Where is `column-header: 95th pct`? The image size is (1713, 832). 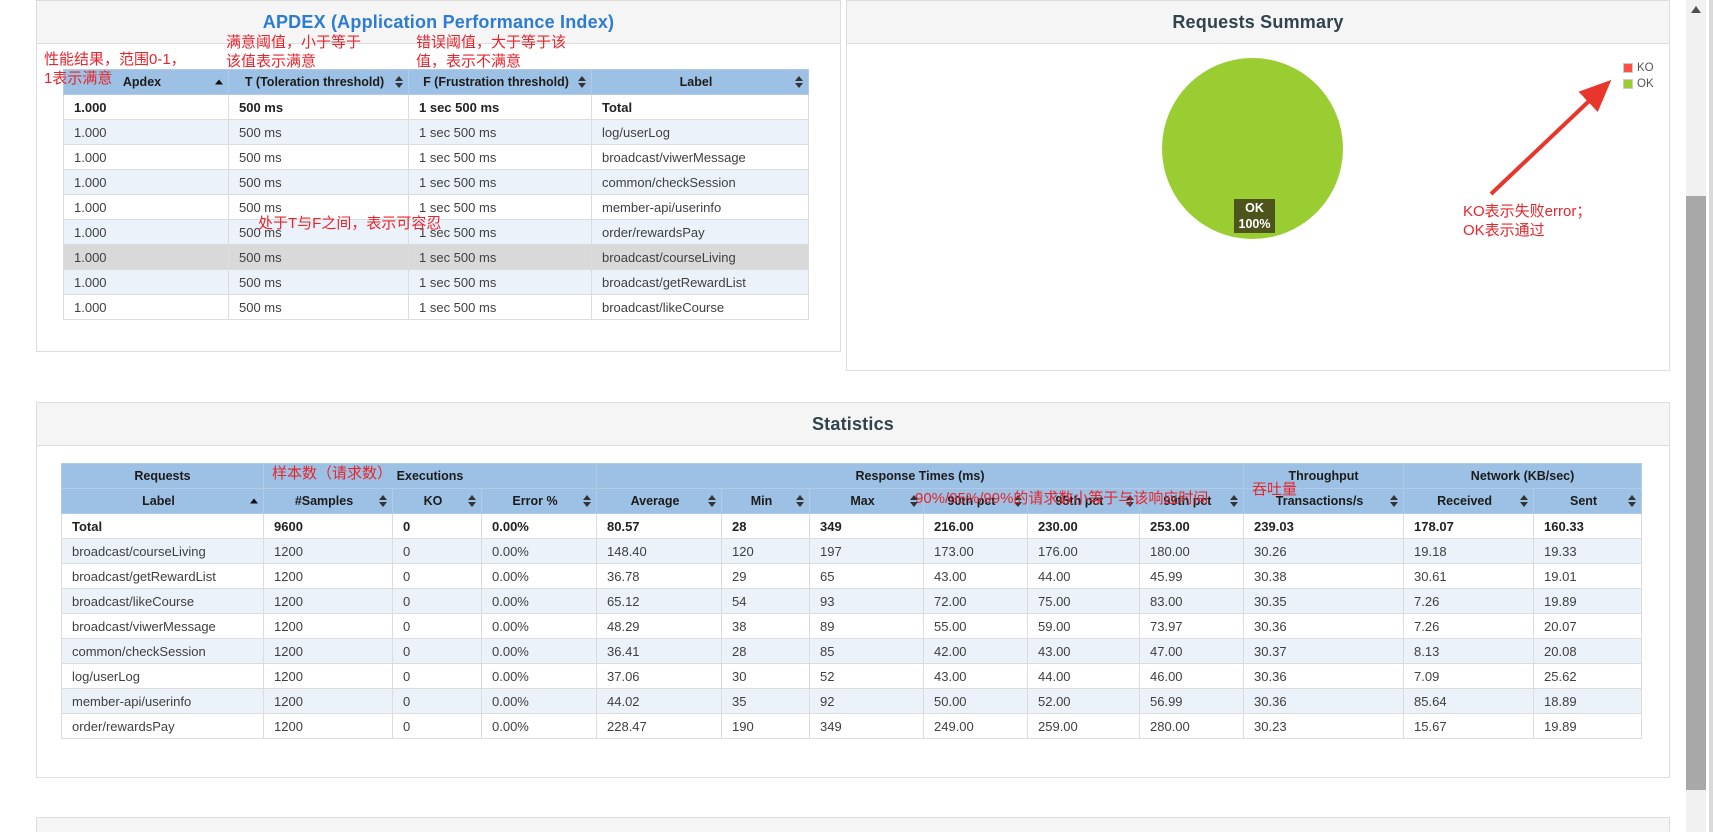 column-header: 95th pct is located at coordinates (1083, 501).